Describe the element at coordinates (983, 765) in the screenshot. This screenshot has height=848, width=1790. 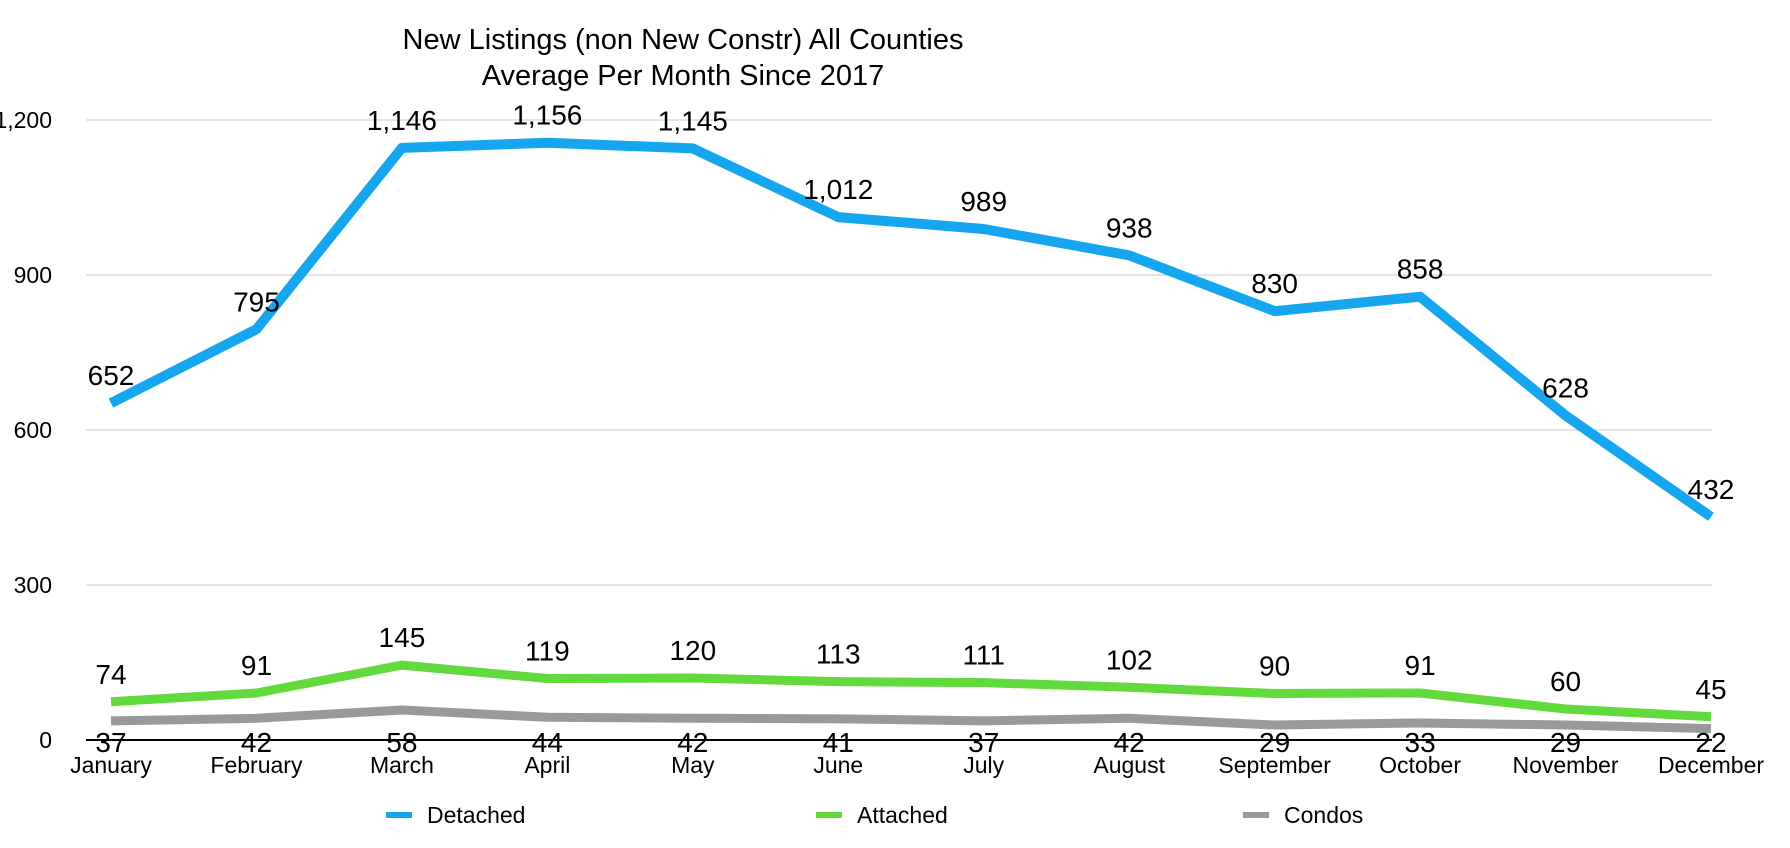
I see `x-tick-label: July` at that location.